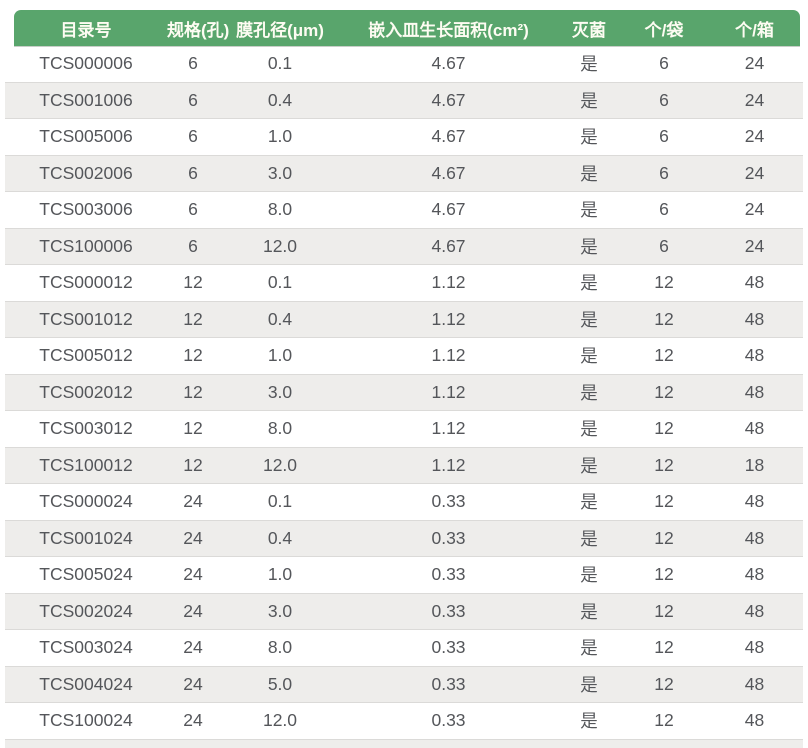 Image resolution: width=808 pixels, height=748 pixels. I want to click on table-row: TCS001012 12 0.4 1.12 是 12 48, so click(404, 319).